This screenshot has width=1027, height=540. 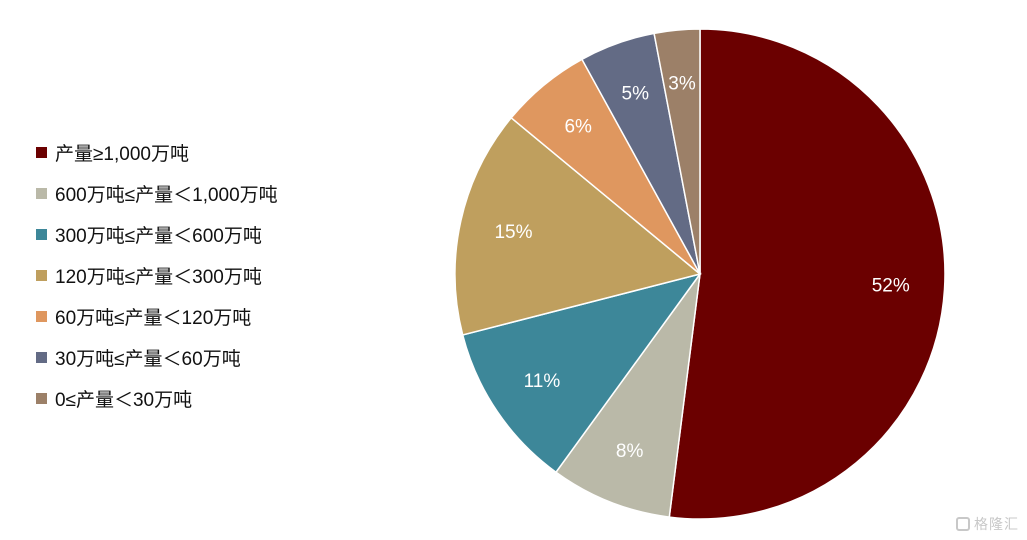 I want to click on legend-item-7: 0≤产量＜30万吨, so click(x=157, y=398).